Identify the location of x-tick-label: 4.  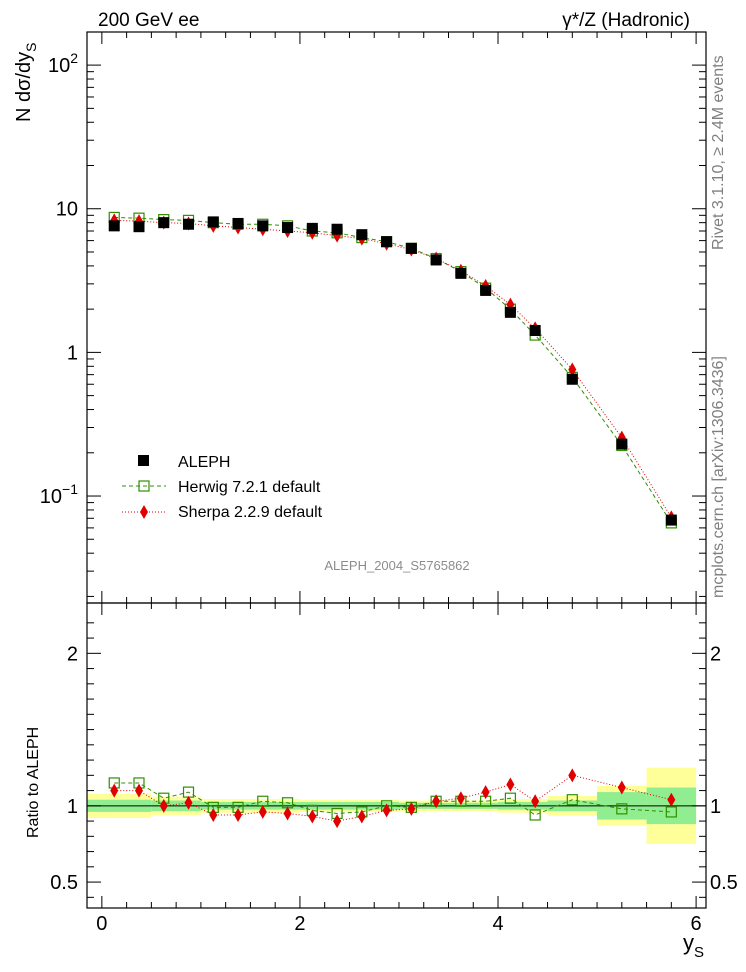
(497, 924).